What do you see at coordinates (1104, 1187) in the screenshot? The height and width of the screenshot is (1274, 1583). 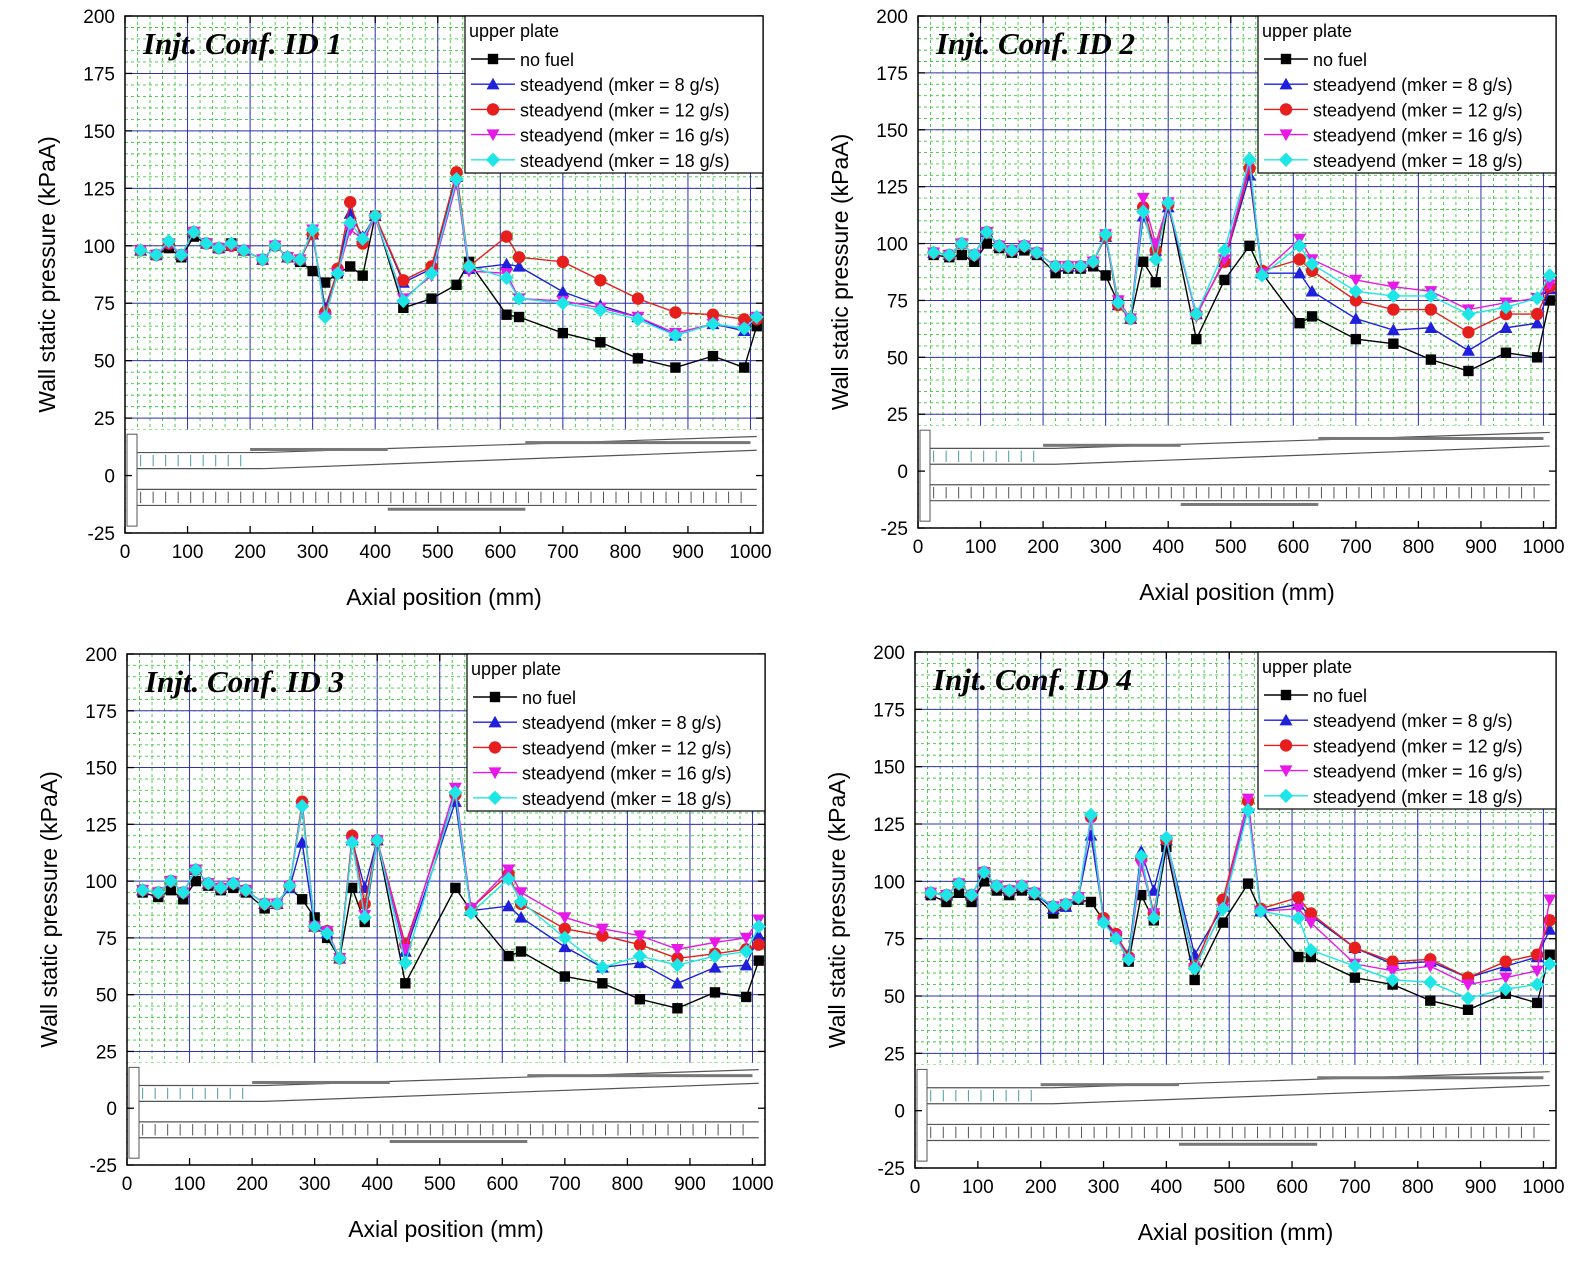 I see `x-tick-label: 300` at bounding box center [1104, 1187].